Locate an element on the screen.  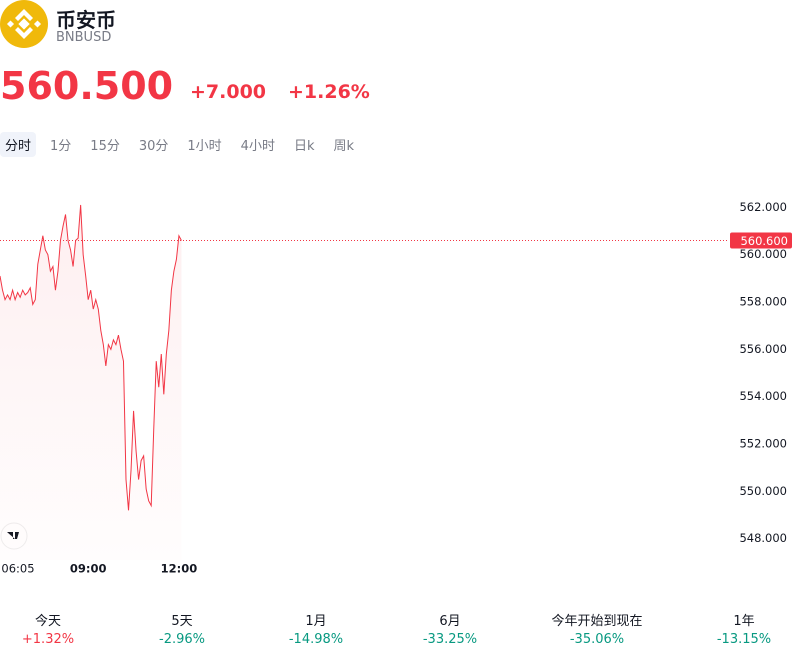
timeframe-tab: 4小时 is located at coordinates (257, 146).